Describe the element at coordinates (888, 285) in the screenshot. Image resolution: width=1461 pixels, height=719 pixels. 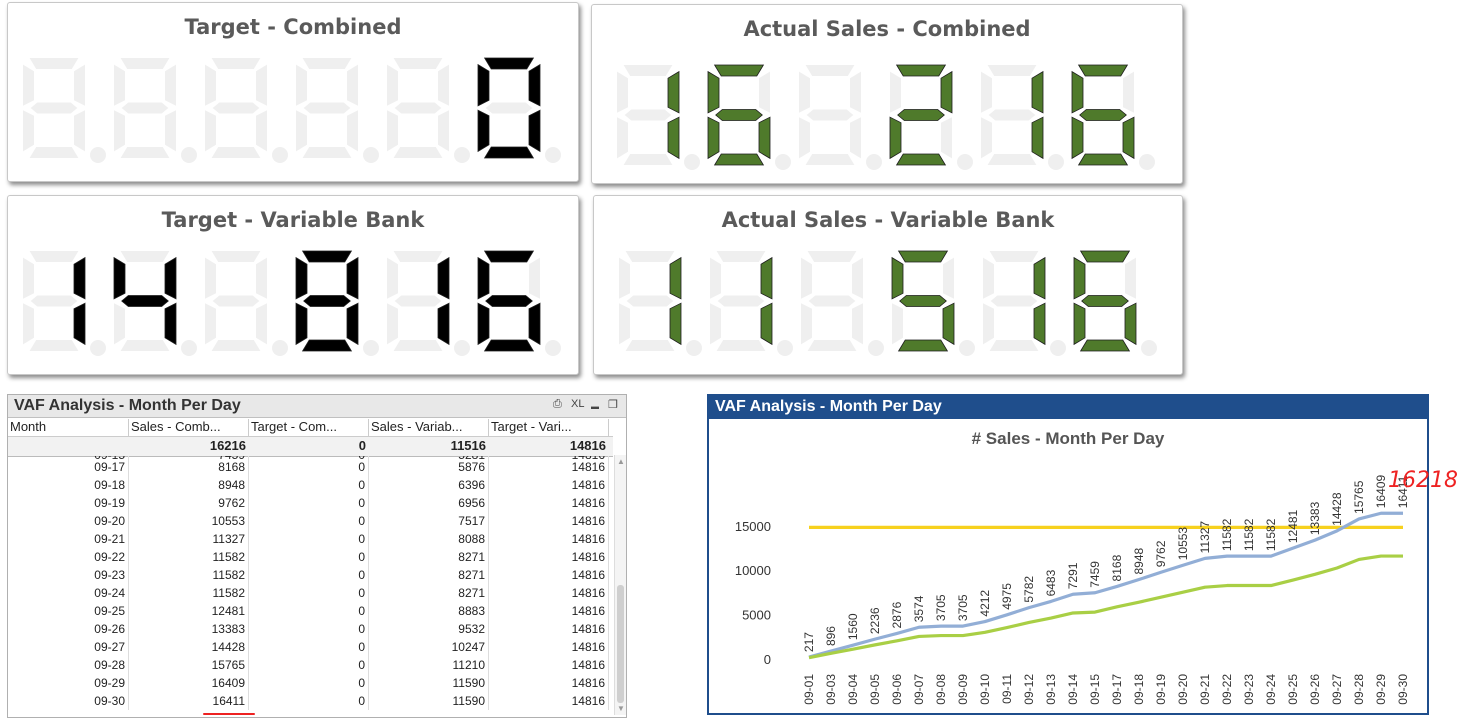
I see `kpi-actual-sales-variable-bank: Actual Sales - Variable Bank` at that location.